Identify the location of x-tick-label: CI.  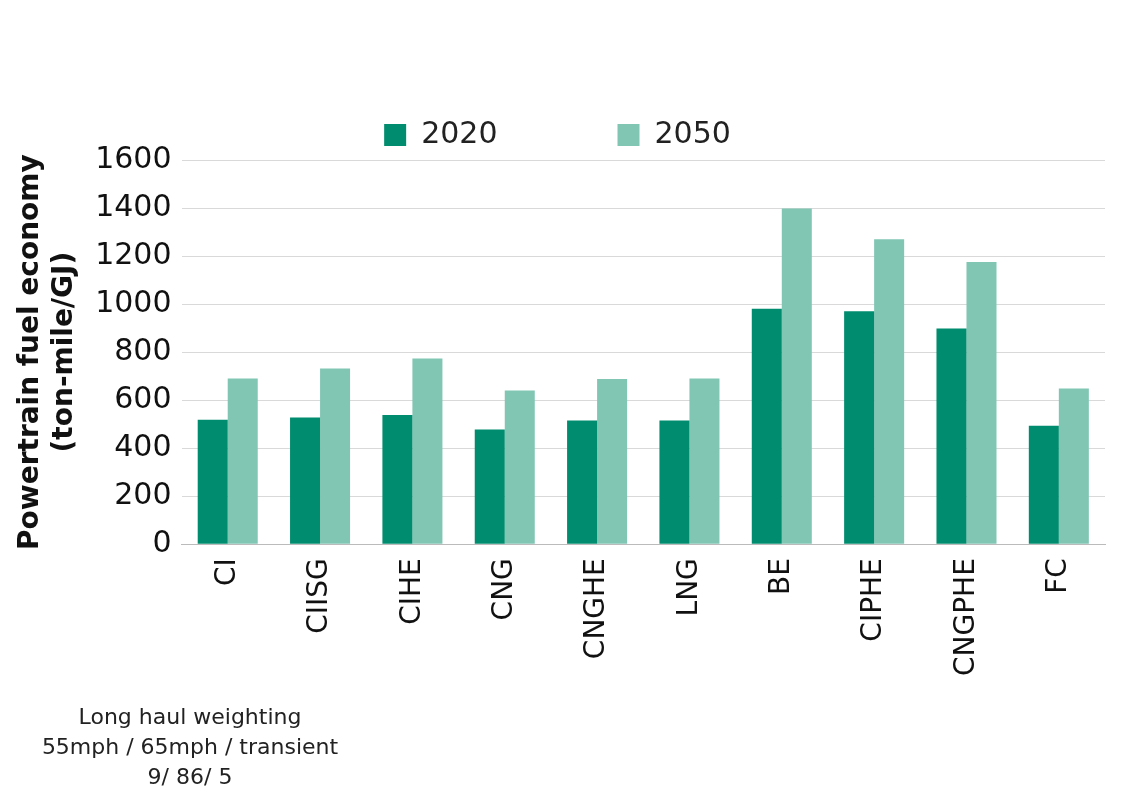
(225, 572).